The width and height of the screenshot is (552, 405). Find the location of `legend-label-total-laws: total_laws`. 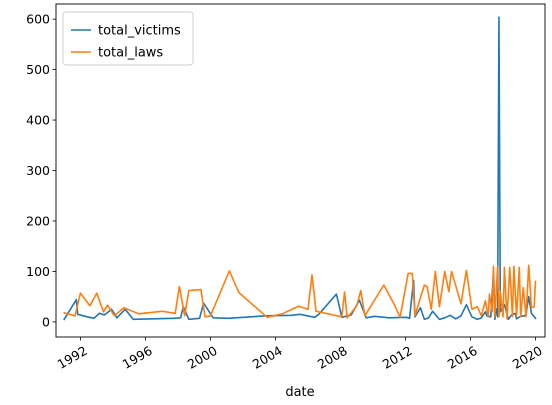

legend-label-total-laws: total_laws is located at coordinates (130, 53).